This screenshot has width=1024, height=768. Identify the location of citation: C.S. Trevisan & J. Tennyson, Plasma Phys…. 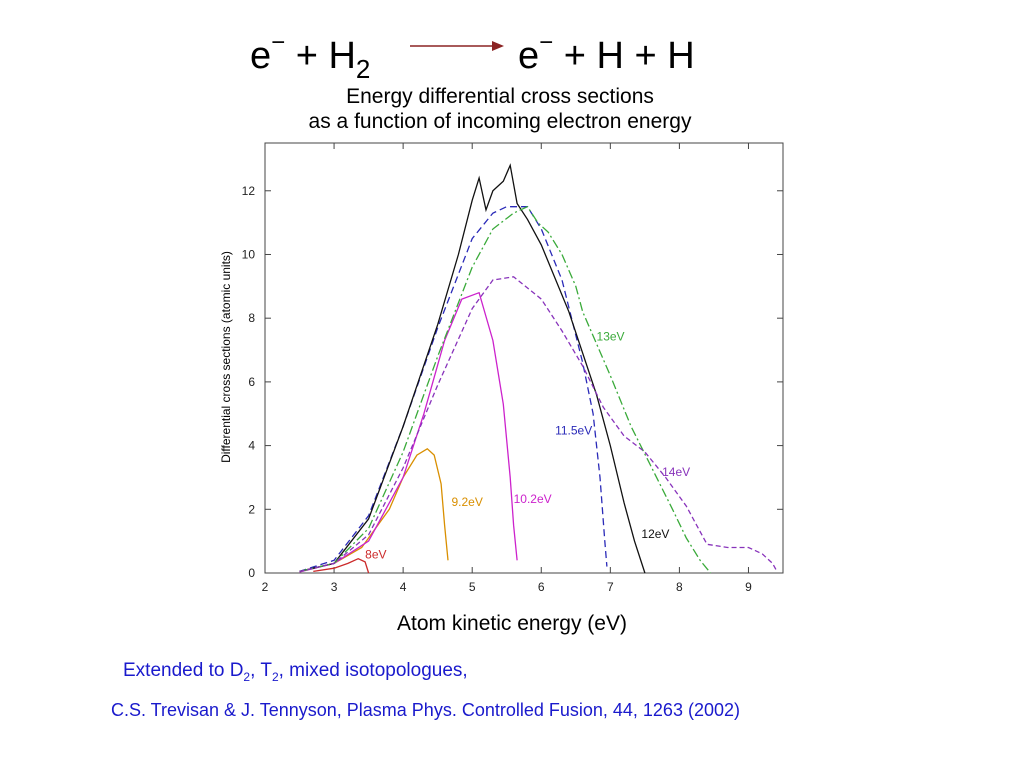
(425, 710).